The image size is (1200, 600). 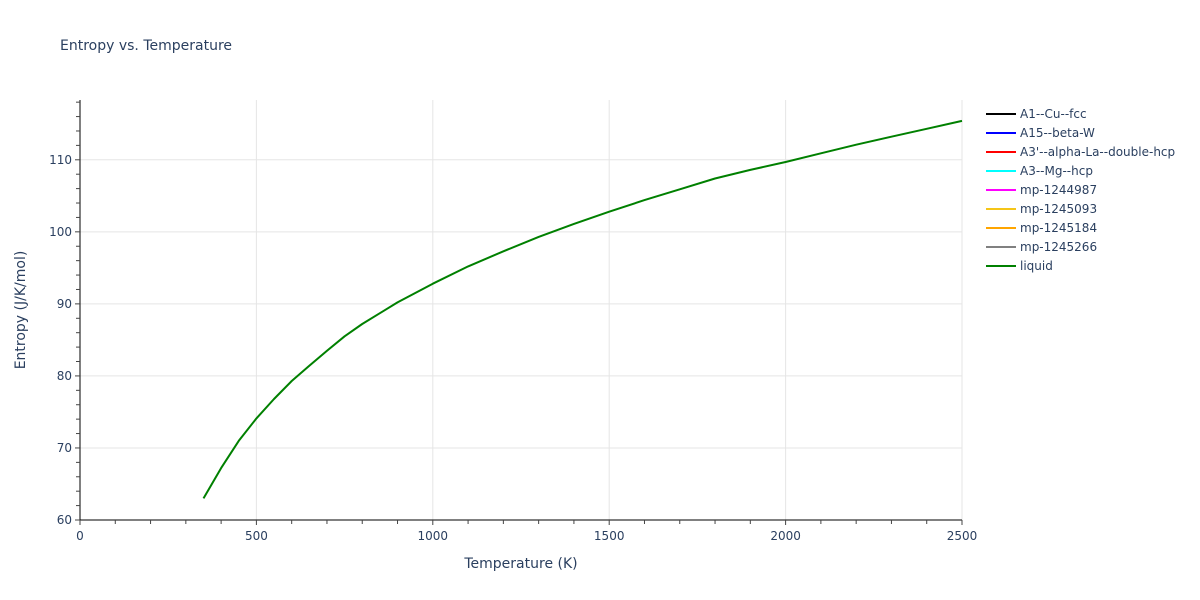 What do you see at coordinates (1036, 266) in the screenshot?
I see `legend-label: liquid` at bounding box center [1036, 266].